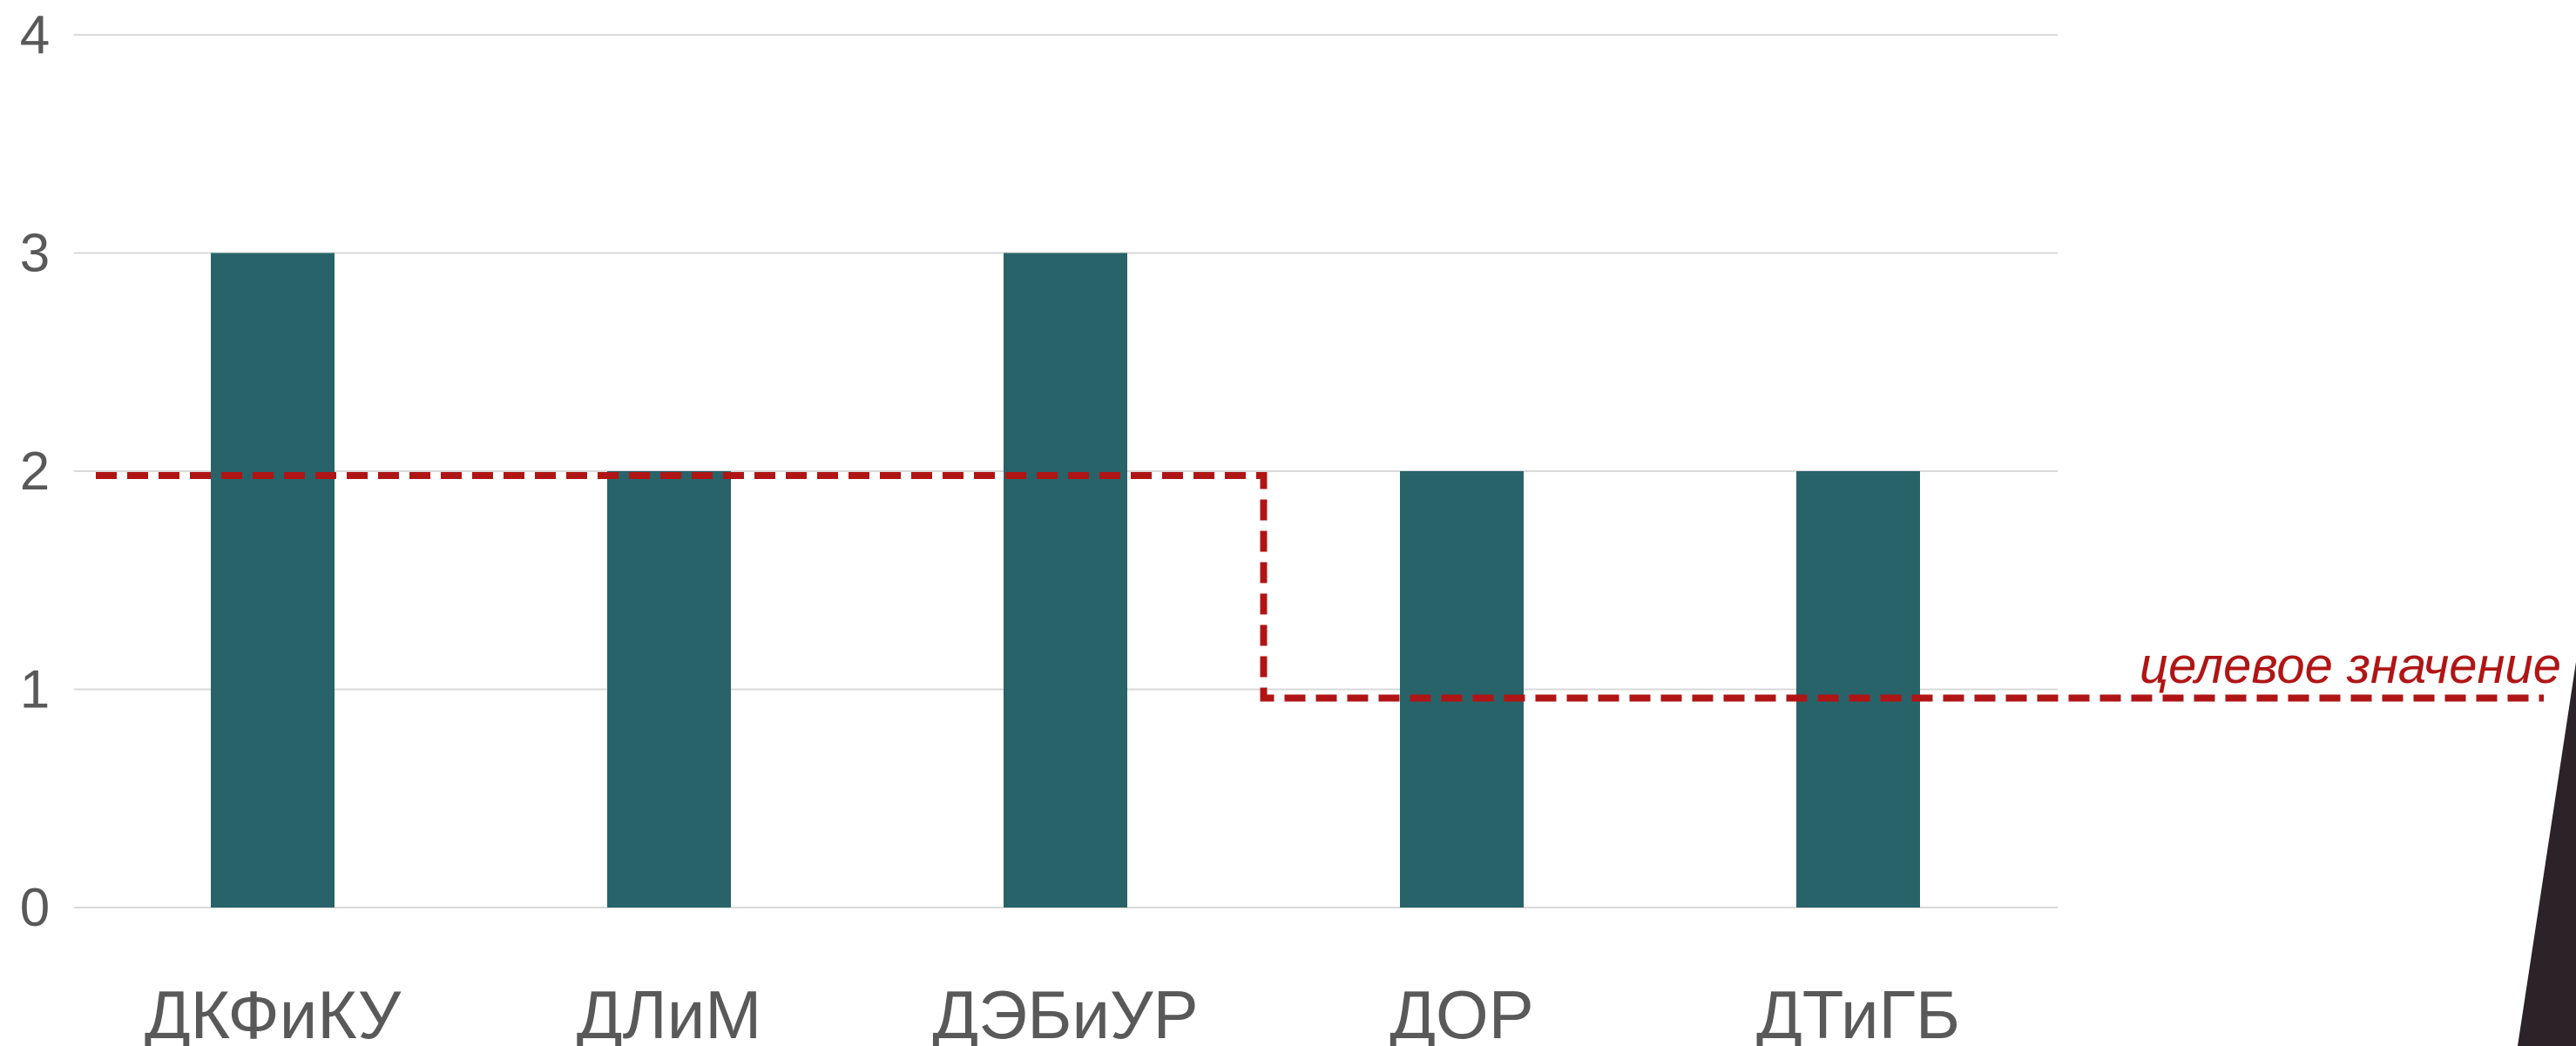 This screenshot has height=1046, width=2576. I want to click on y-axis-ticks: 0 1 2 3 4, so click(35, 471).